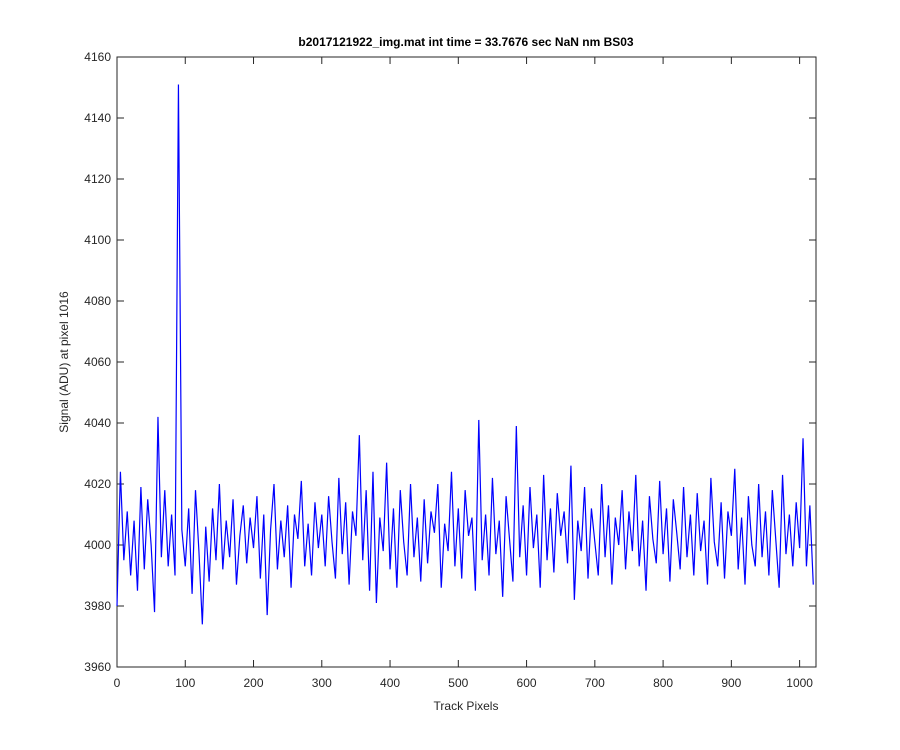 This screenshot has height=750, width=900. Describe the element at coordinates (97, 301) in the screenshot. I see `y-tick-label: 4080` at that location.